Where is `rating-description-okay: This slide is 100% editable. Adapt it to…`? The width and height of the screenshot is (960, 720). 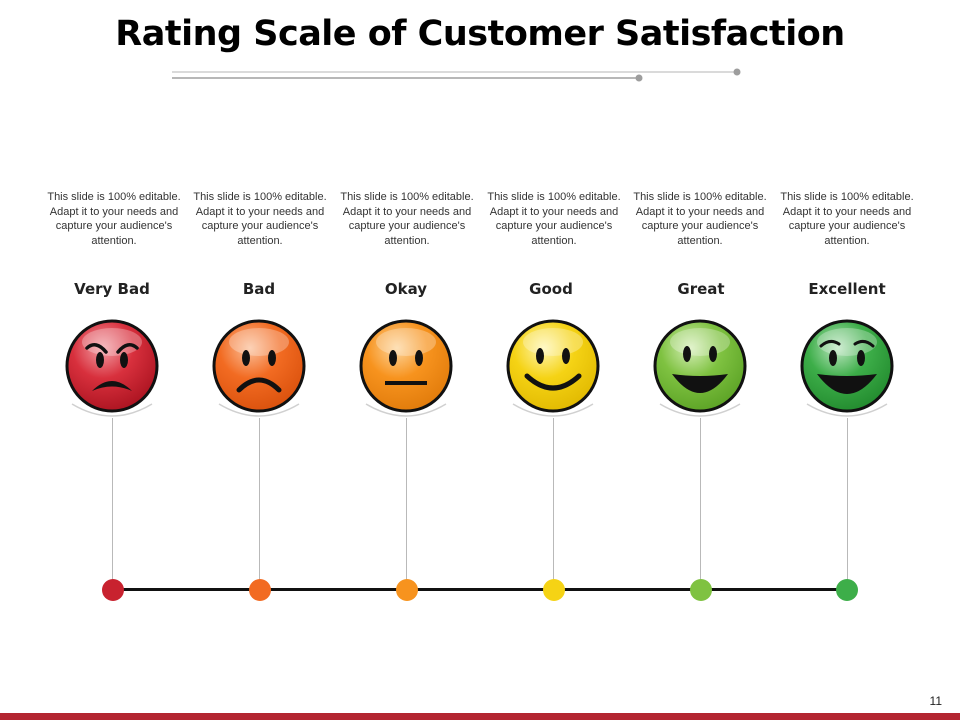 rating-description-okay: This slide is 100% editable. Adapt it to… is located at coordinates (407, 219).